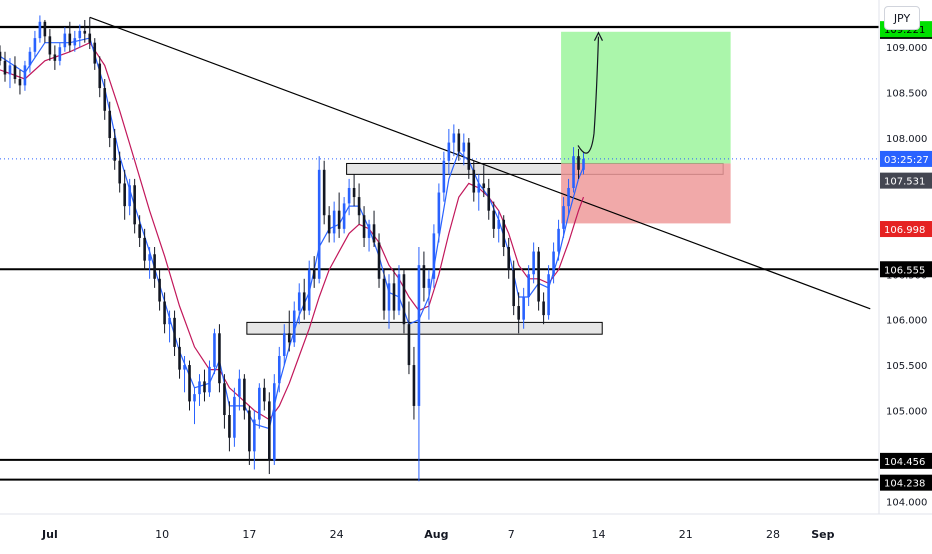  I want to click on projection-arrow-head, so click(598, 36).